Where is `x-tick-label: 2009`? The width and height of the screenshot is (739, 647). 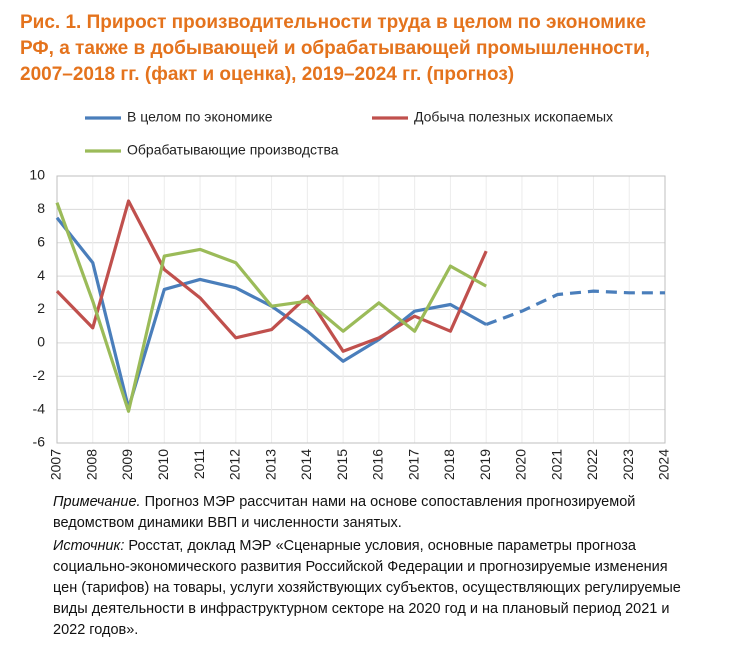 x-tick-label: 2009 is located at coordinates (127, 464).